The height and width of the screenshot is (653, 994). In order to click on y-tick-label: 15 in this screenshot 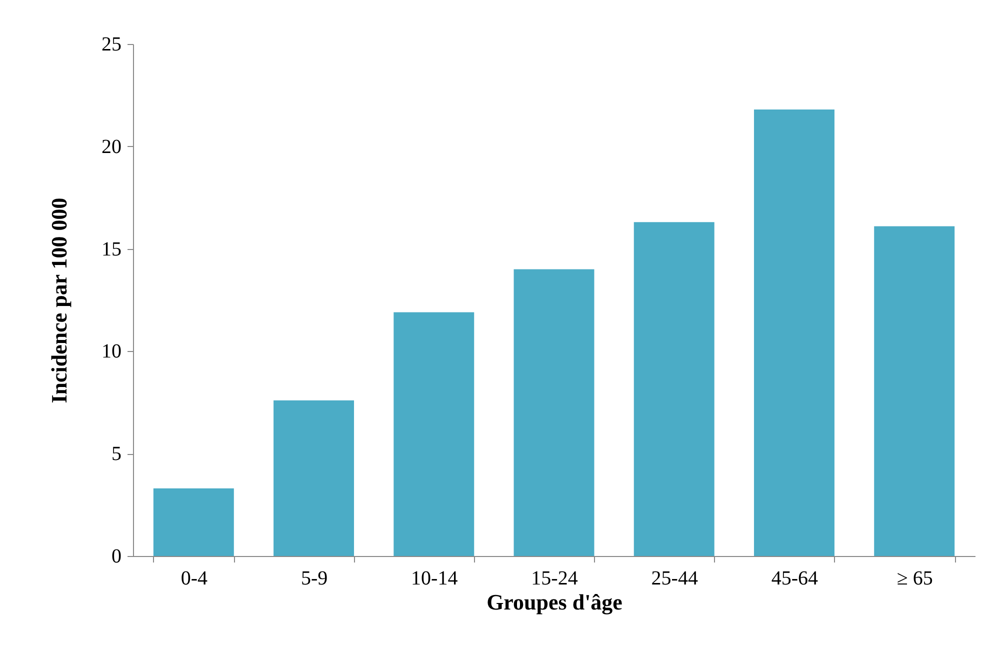, I will do `click(112, 249)`.